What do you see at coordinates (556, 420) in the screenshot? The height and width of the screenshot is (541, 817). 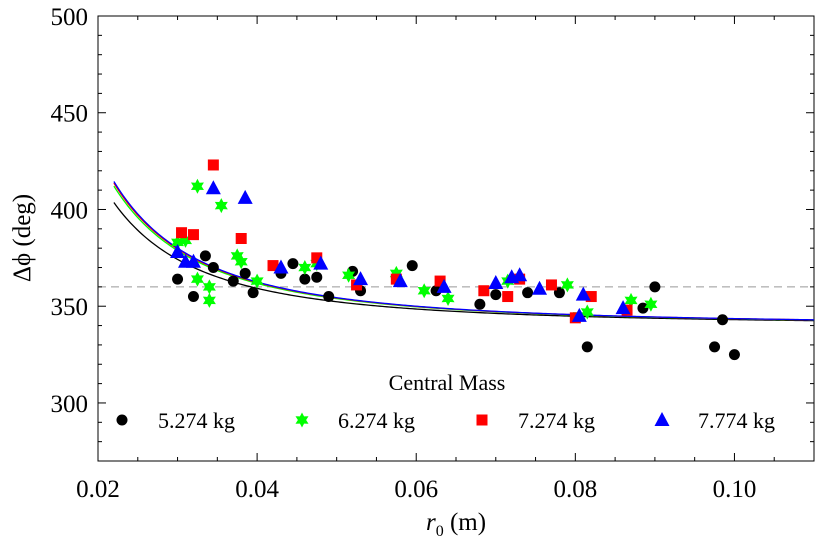 I see `legend-label: 7.274 kg` at bounding box center [556, 420].